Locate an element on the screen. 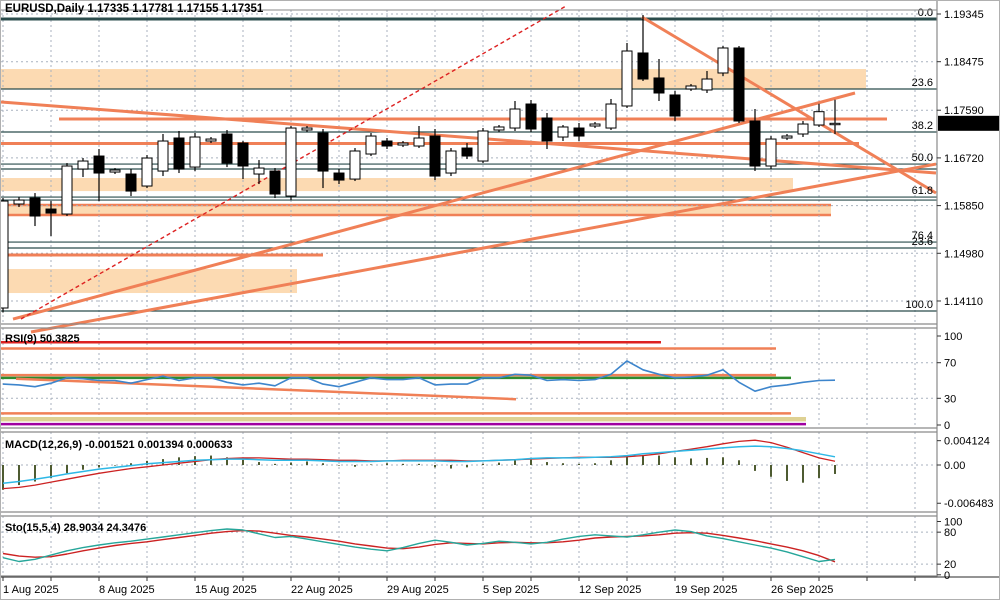  rsi-axis-label: 70 is located at coordinates (950, 364).